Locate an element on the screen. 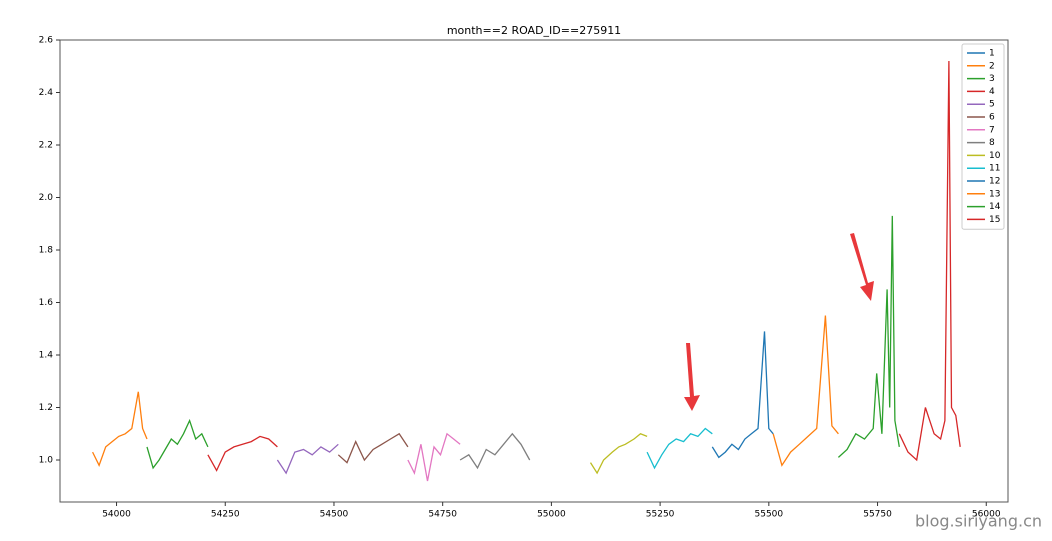 The height and width of the screenshot is (541, 1052). legend-label: 3 is located at coordinates (992, 79).